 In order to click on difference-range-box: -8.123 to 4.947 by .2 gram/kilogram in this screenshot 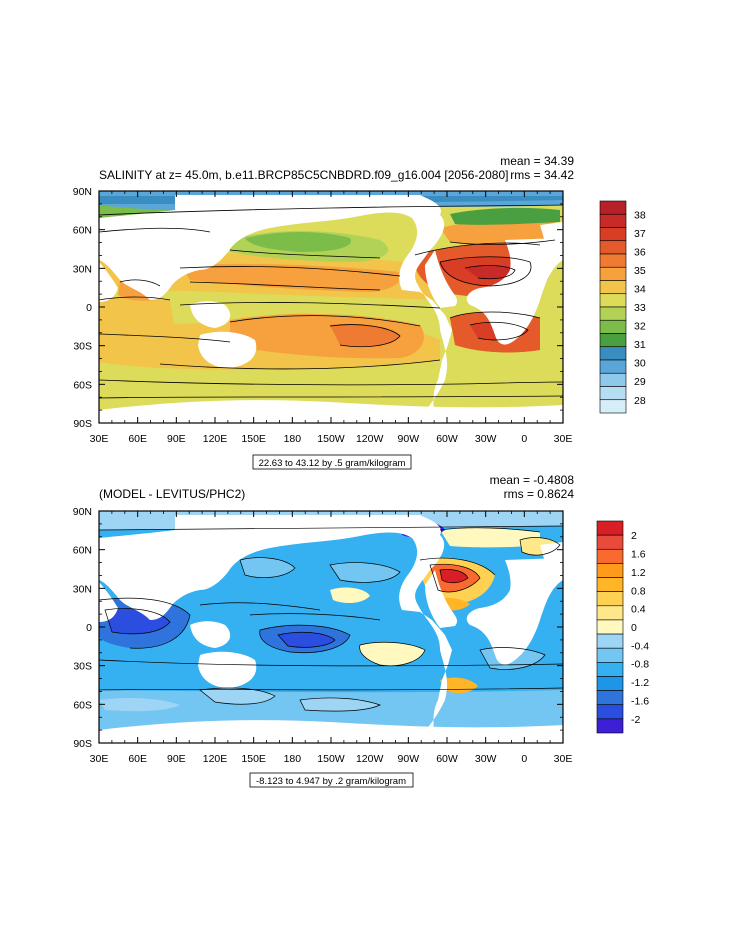, I will do `click(331, 780)`.